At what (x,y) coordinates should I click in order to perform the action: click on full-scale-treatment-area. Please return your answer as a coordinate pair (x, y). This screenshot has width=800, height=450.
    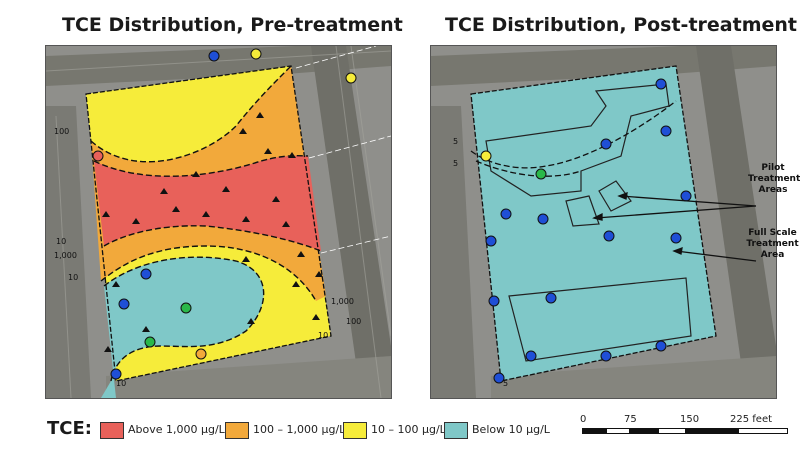
    Looking at the image, I should click on (600, 319).